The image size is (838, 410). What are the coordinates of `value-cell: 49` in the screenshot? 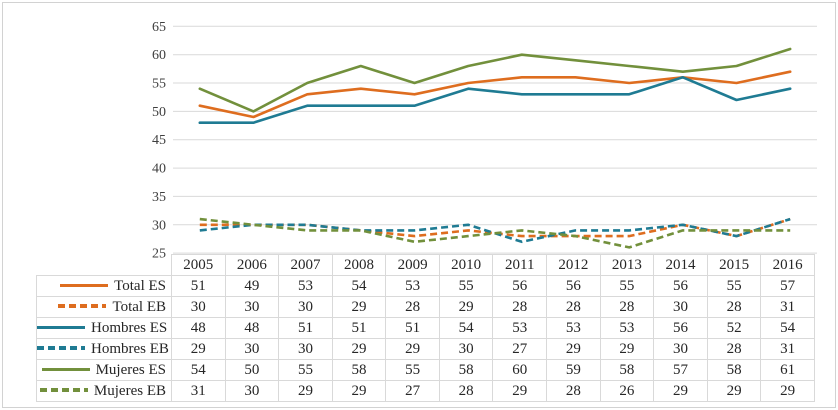 It's located at (252, 286).